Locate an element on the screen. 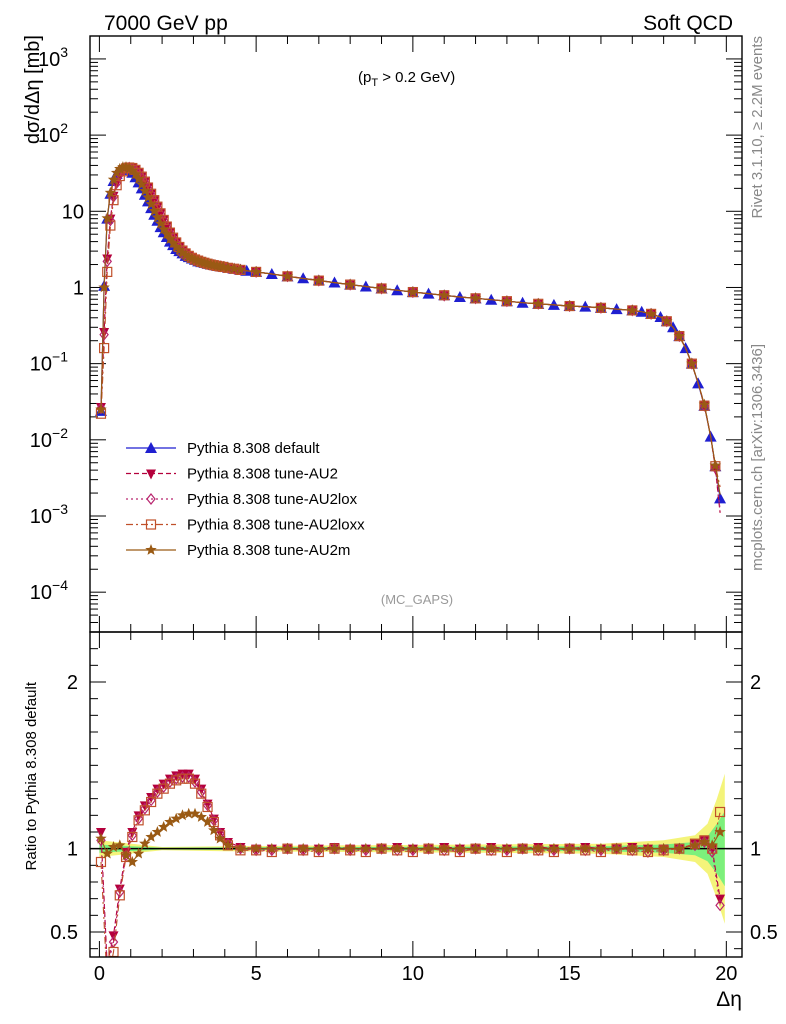  analysis-annotation: (MC_GAPS) is located at coordinates (417, 599).